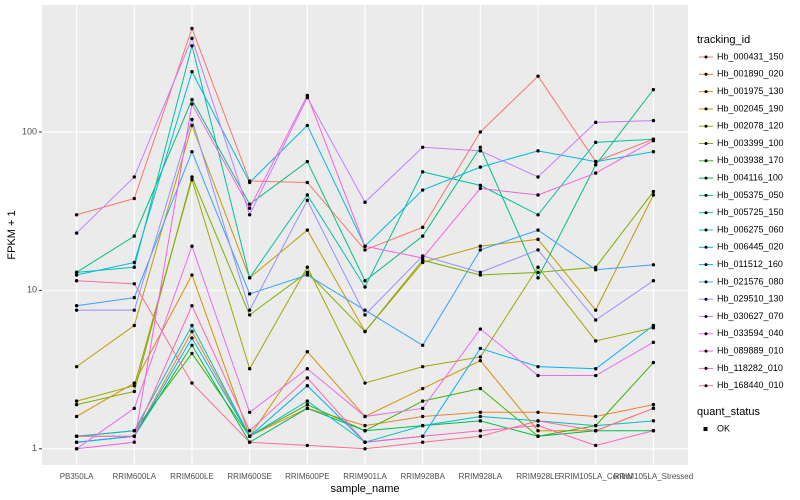 The width and height of the screenshot is (800, 500). What do you see at coordinates (538, 476) in the screenshot?
I see `x-tick-label: RRIM928LE` at bounding box center [538, 476].